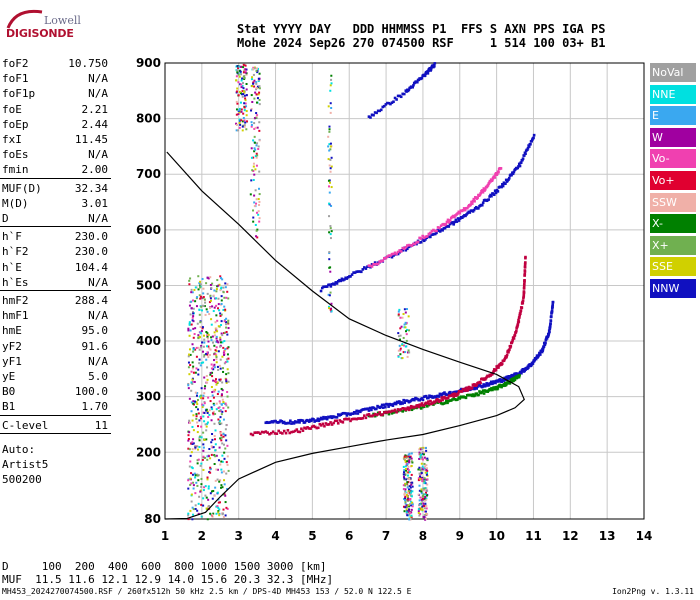  What do you see at coordinates (15, 79) in the screenshot?
I see `param-label: foF1` at bounding box center [15, 79].